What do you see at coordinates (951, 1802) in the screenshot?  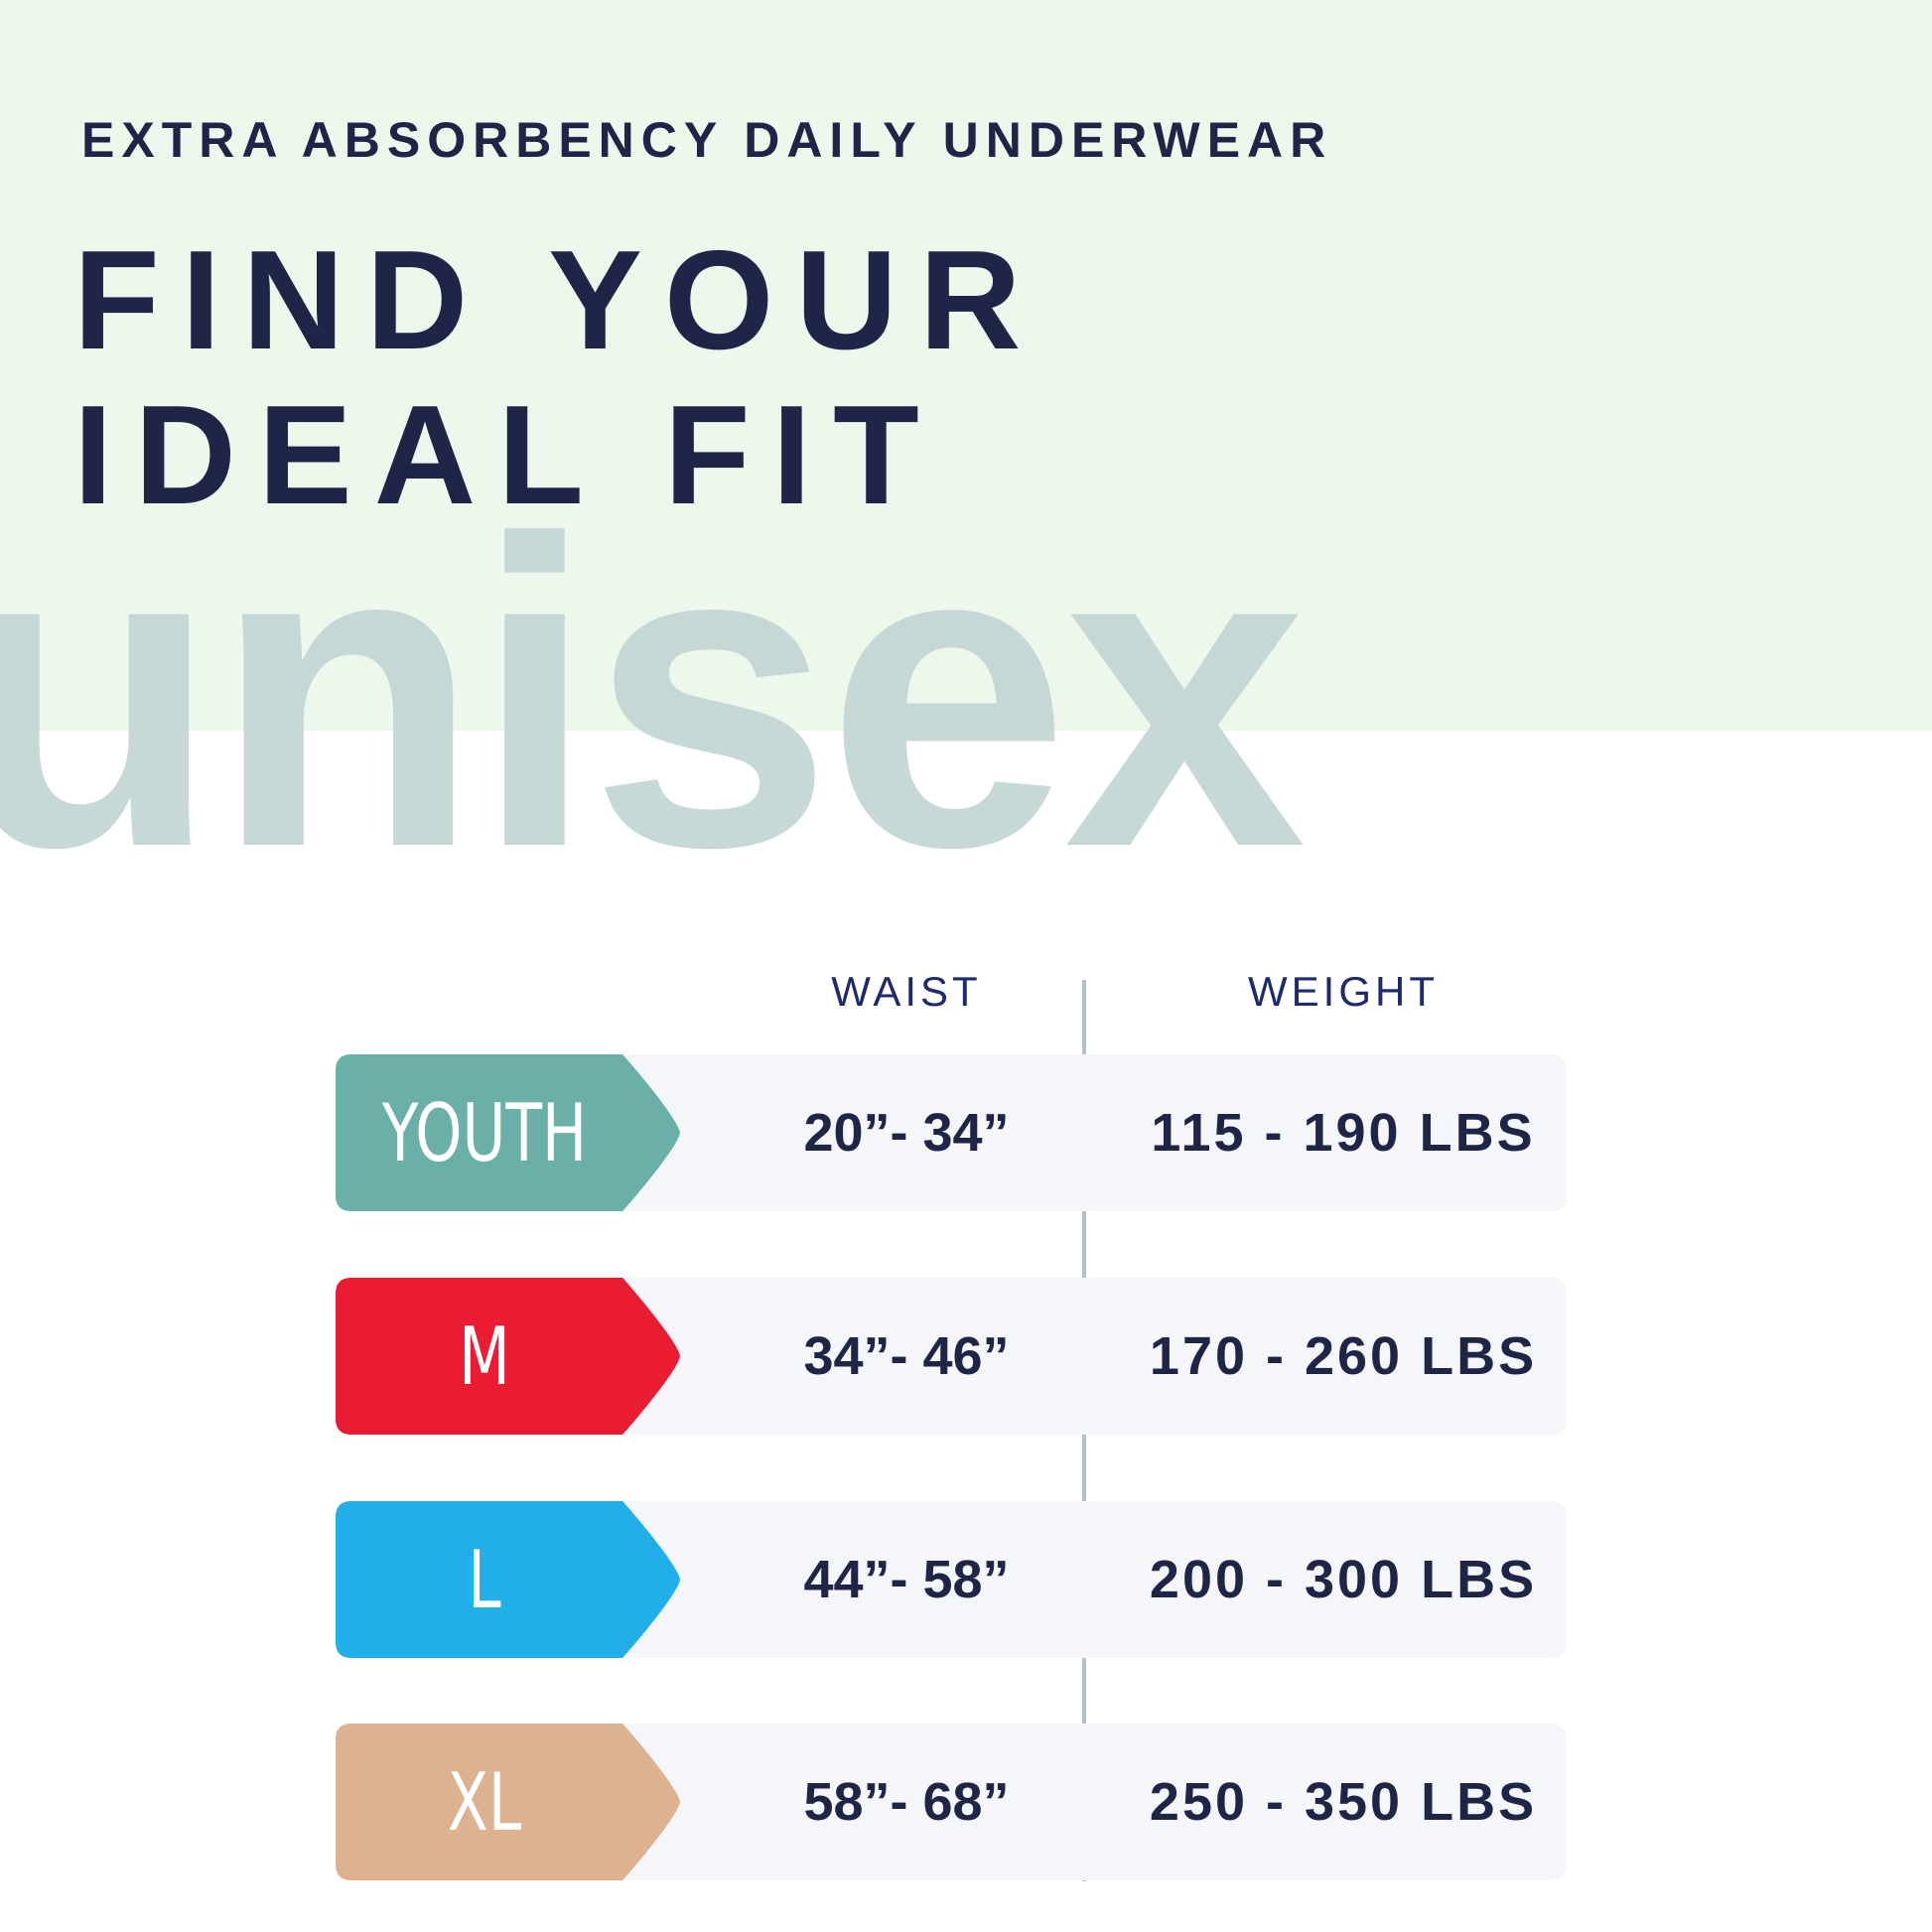 I see `size-row-xl: XL 58”- 68” 250 - 350 LBS` at bounding box center [951, 1802].